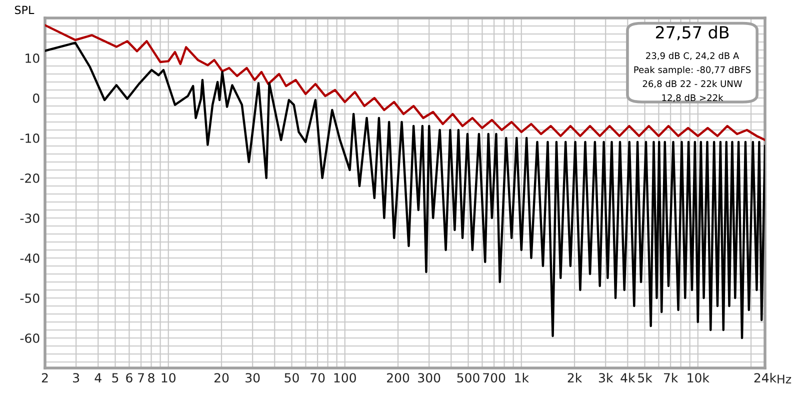  I want to click on y-tick-label: -50, so click(30, 298).